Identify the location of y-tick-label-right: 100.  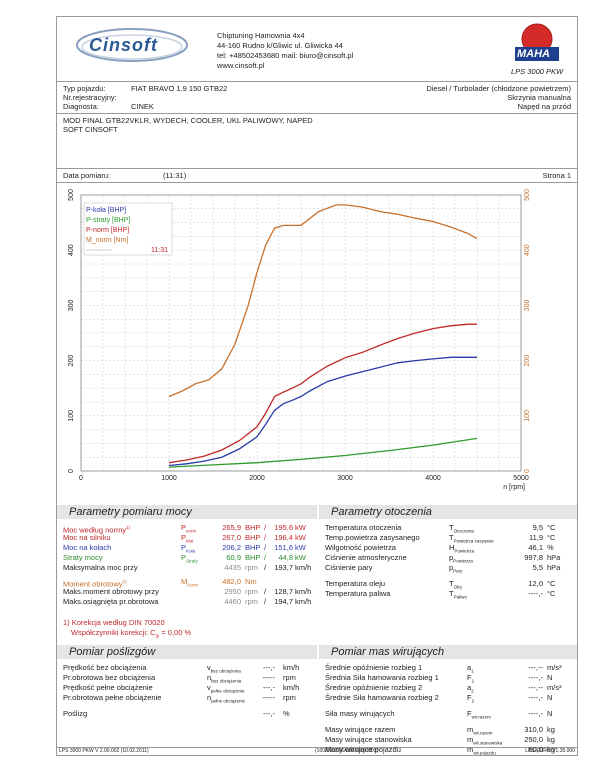
(527, 416).